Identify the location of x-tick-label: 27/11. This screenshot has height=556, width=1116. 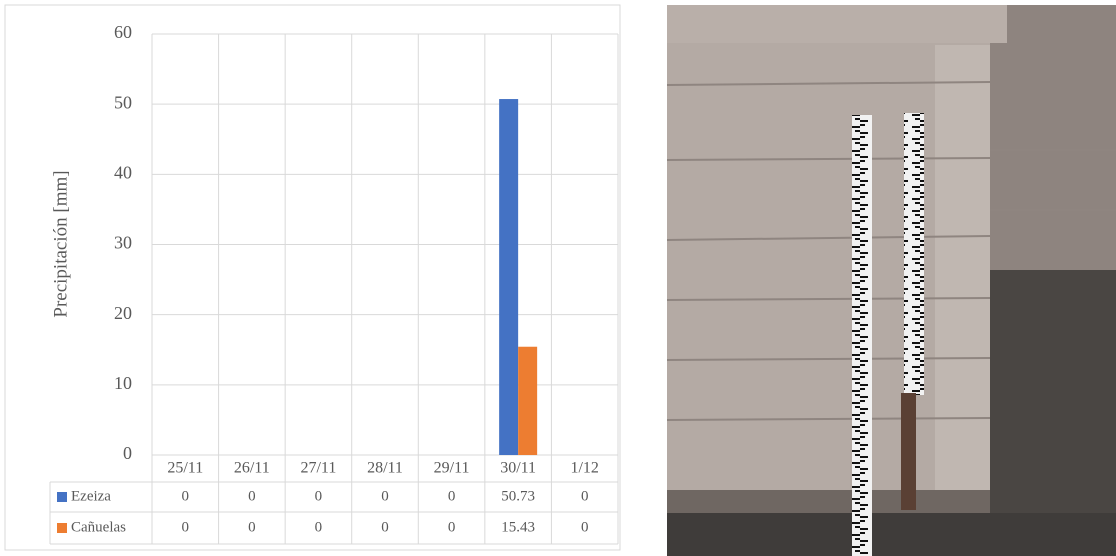
(318, 468).